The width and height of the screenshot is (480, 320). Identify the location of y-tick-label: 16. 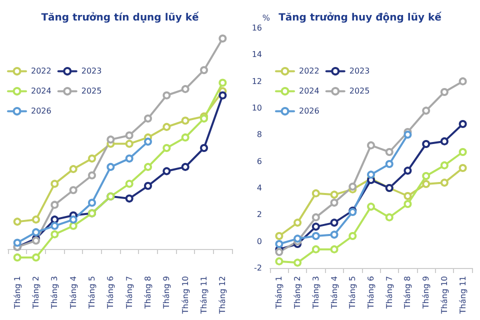
(257, 28).